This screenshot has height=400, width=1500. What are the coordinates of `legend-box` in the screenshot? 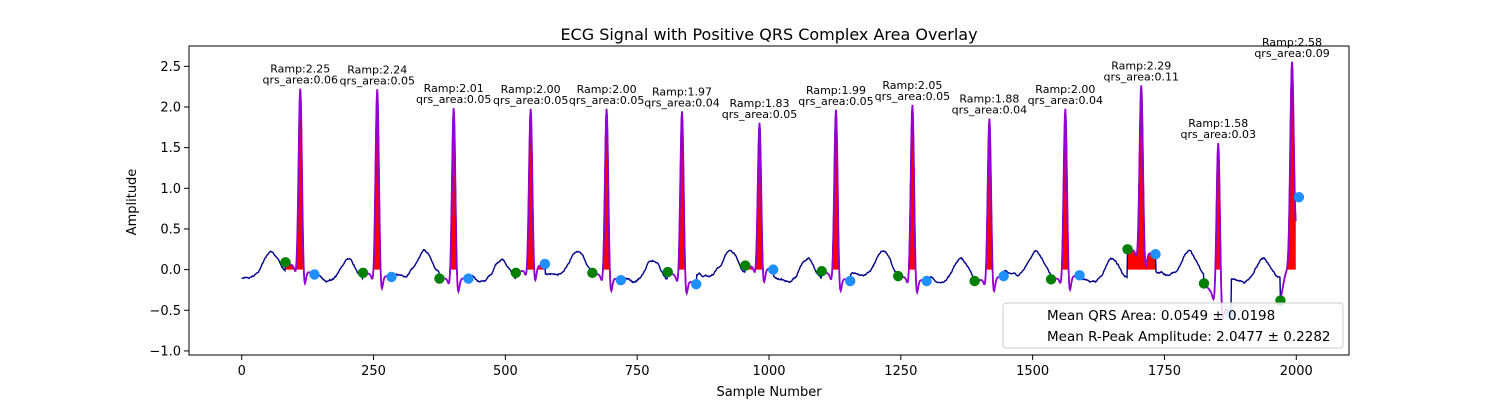 It's located at (1173, 325).